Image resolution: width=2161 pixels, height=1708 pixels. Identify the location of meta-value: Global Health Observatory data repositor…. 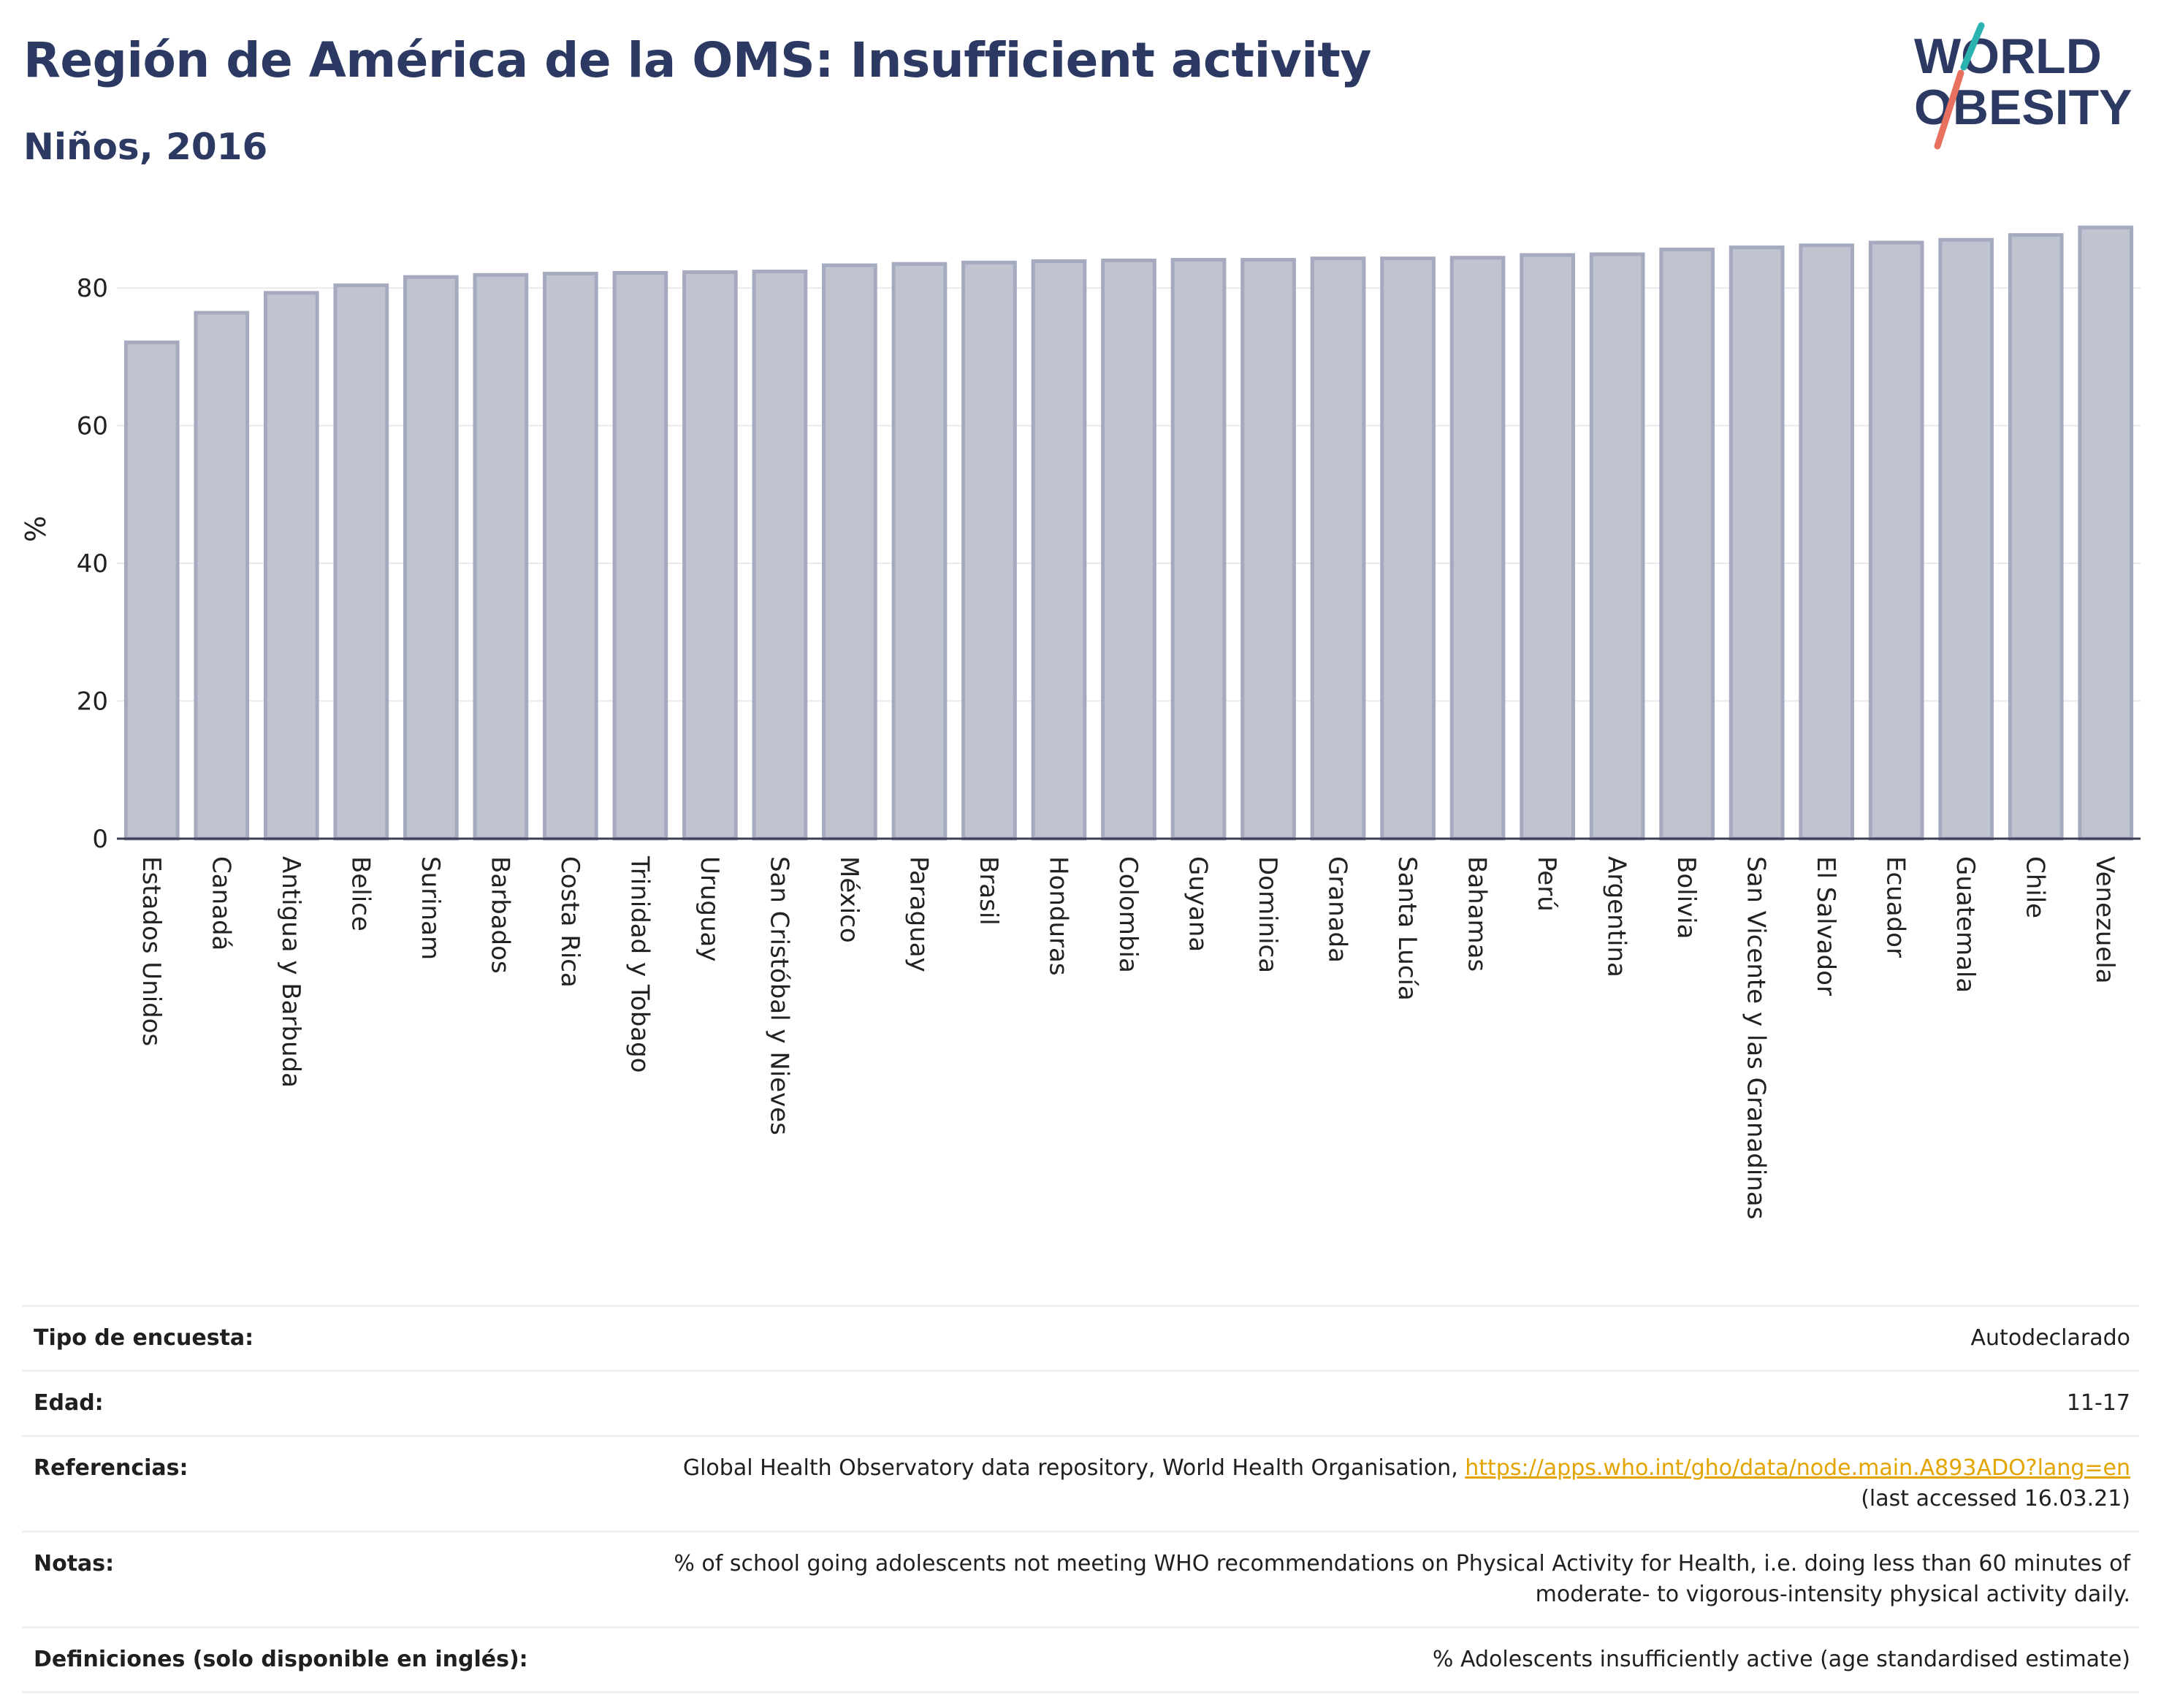
(1347, 1484).